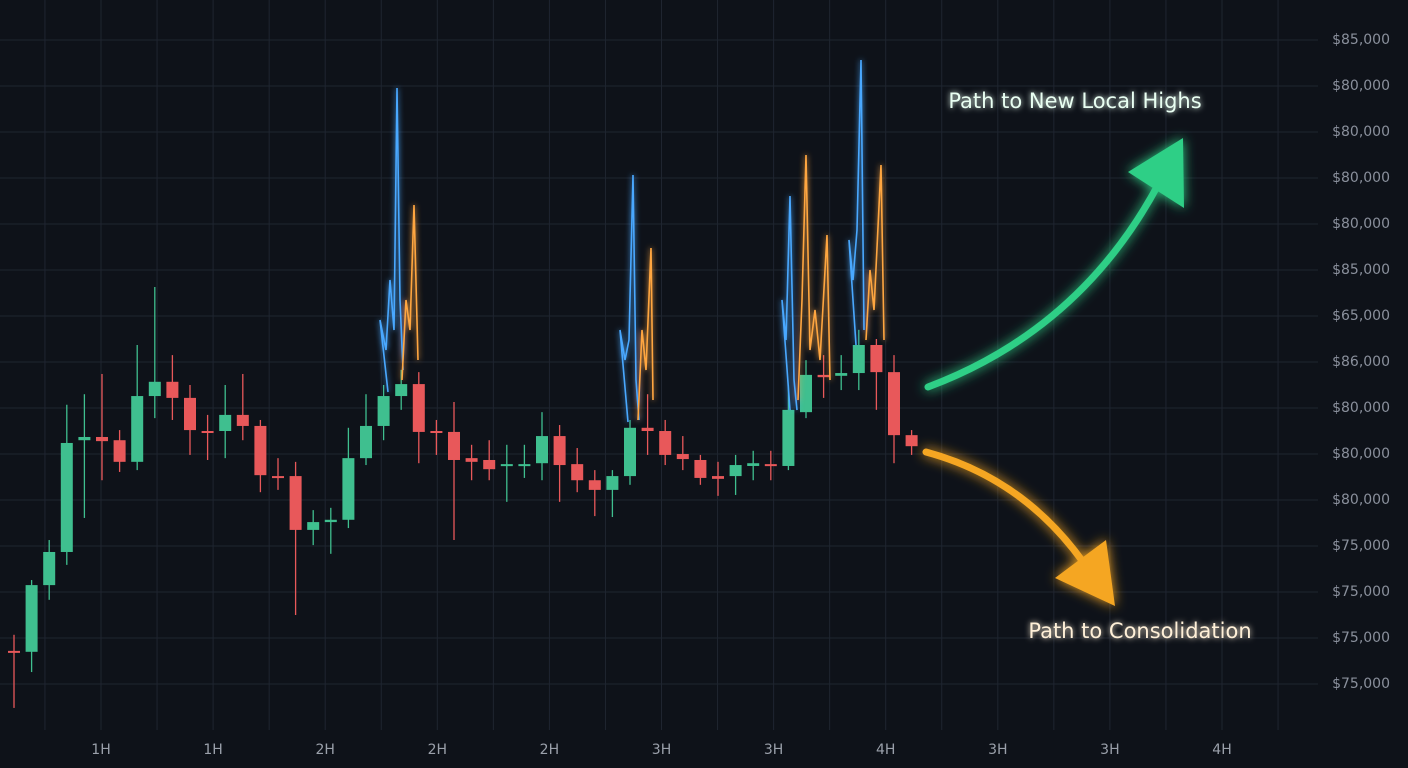 Image resolution: width=1408 pixels, height=768 pixels. What do you see at coordinates (1361, 316) in the screenshot?
I see `y-tick-label: $65,000` at bounding box center [1361, 316].